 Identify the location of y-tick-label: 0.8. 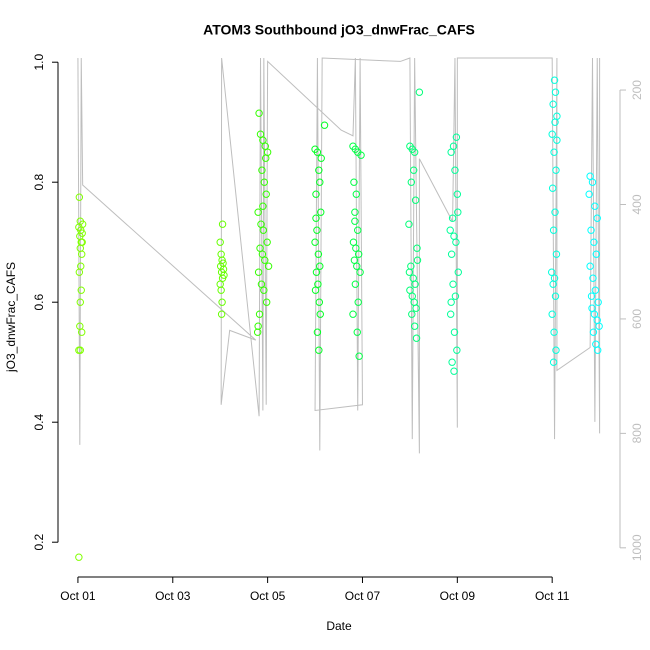
(39, 182).